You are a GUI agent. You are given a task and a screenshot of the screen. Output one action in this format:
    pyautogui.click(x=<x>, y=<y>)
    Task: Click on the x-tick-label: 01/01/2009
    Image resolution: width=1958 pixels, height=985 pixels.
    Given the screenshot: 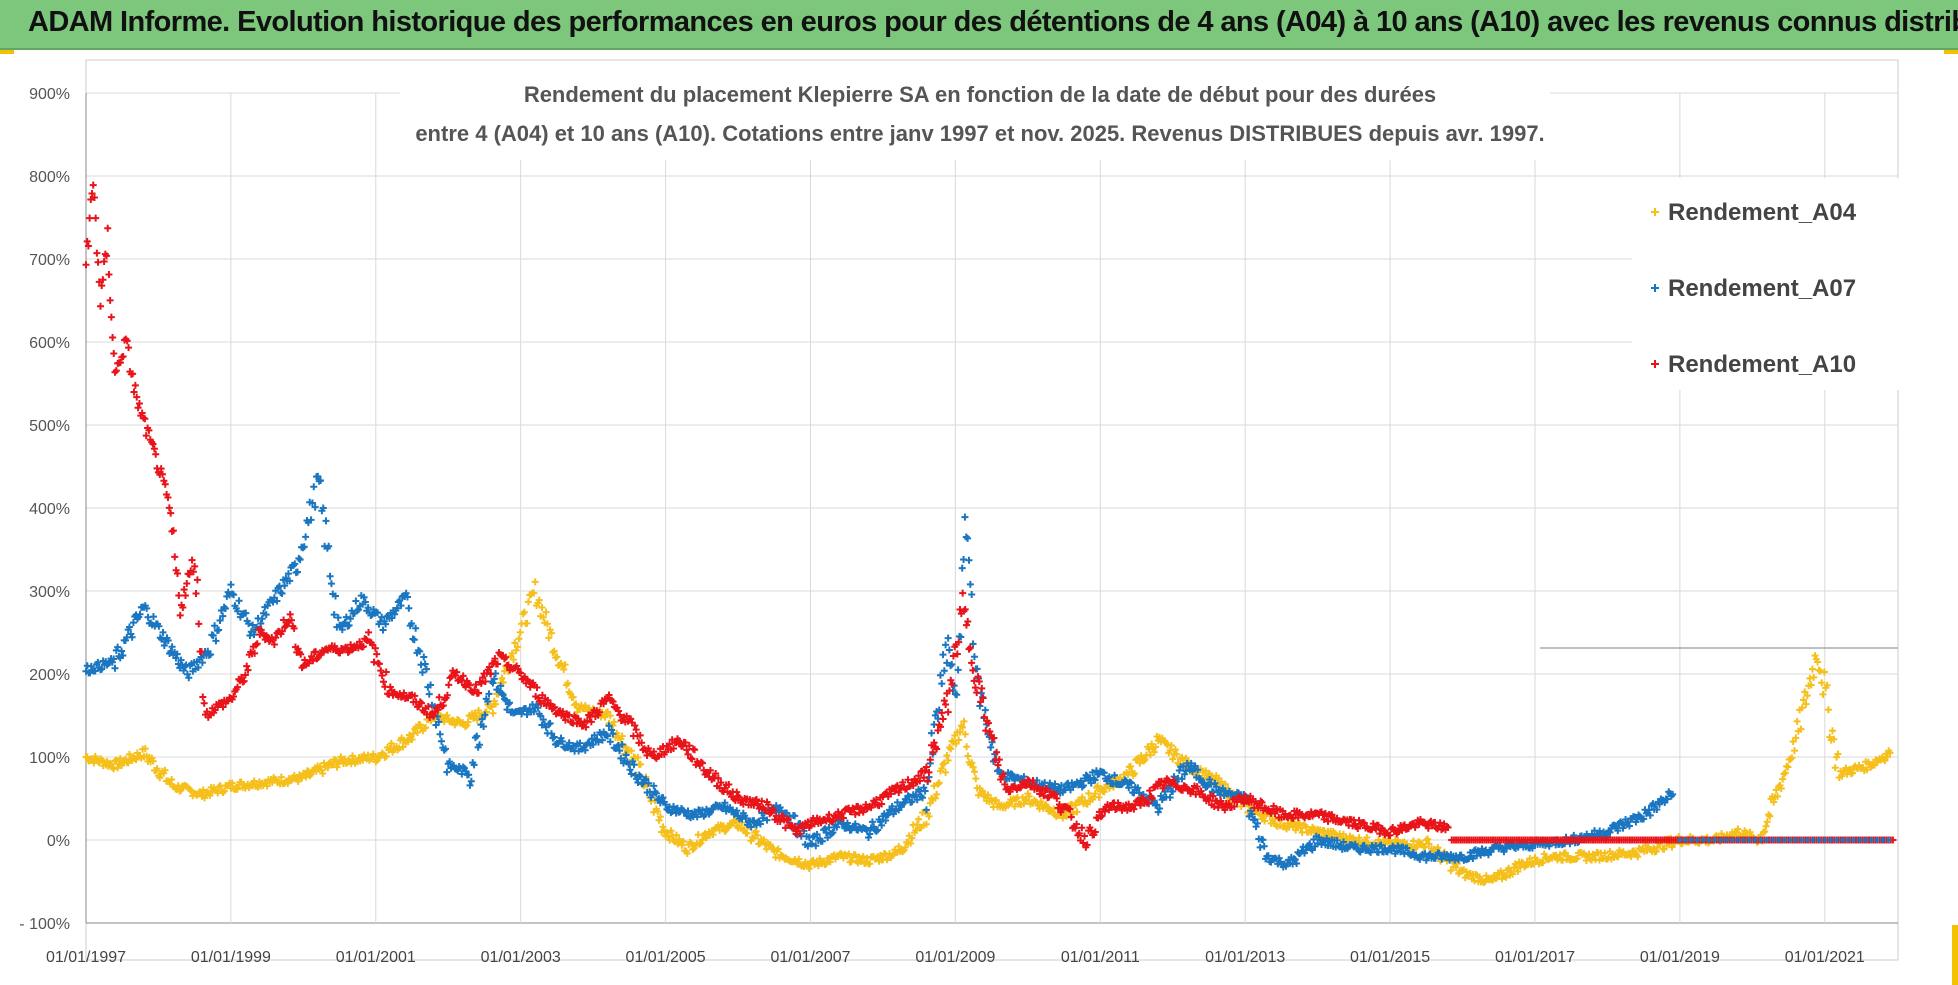 What is the action you would take?
    pyautogui.click(x=955, y=957)
    